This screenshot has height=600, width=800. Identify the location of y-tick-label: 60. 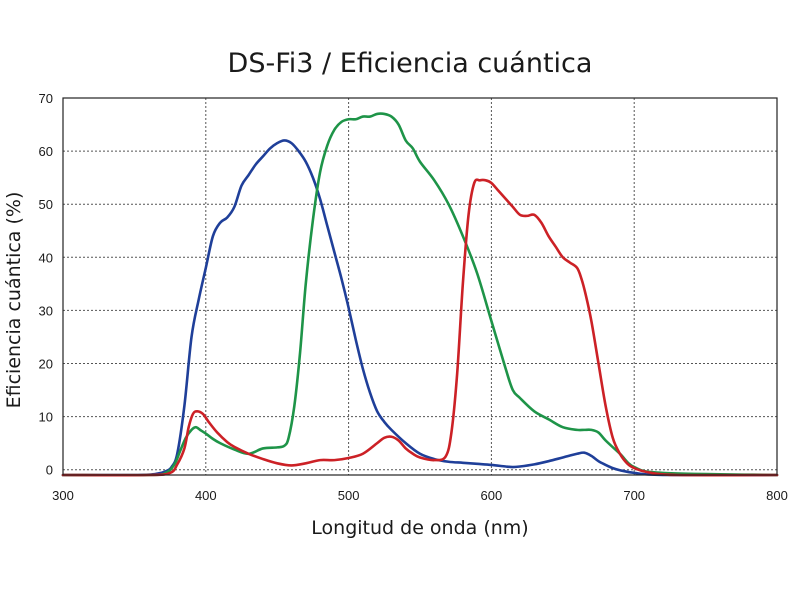
(46, 151).